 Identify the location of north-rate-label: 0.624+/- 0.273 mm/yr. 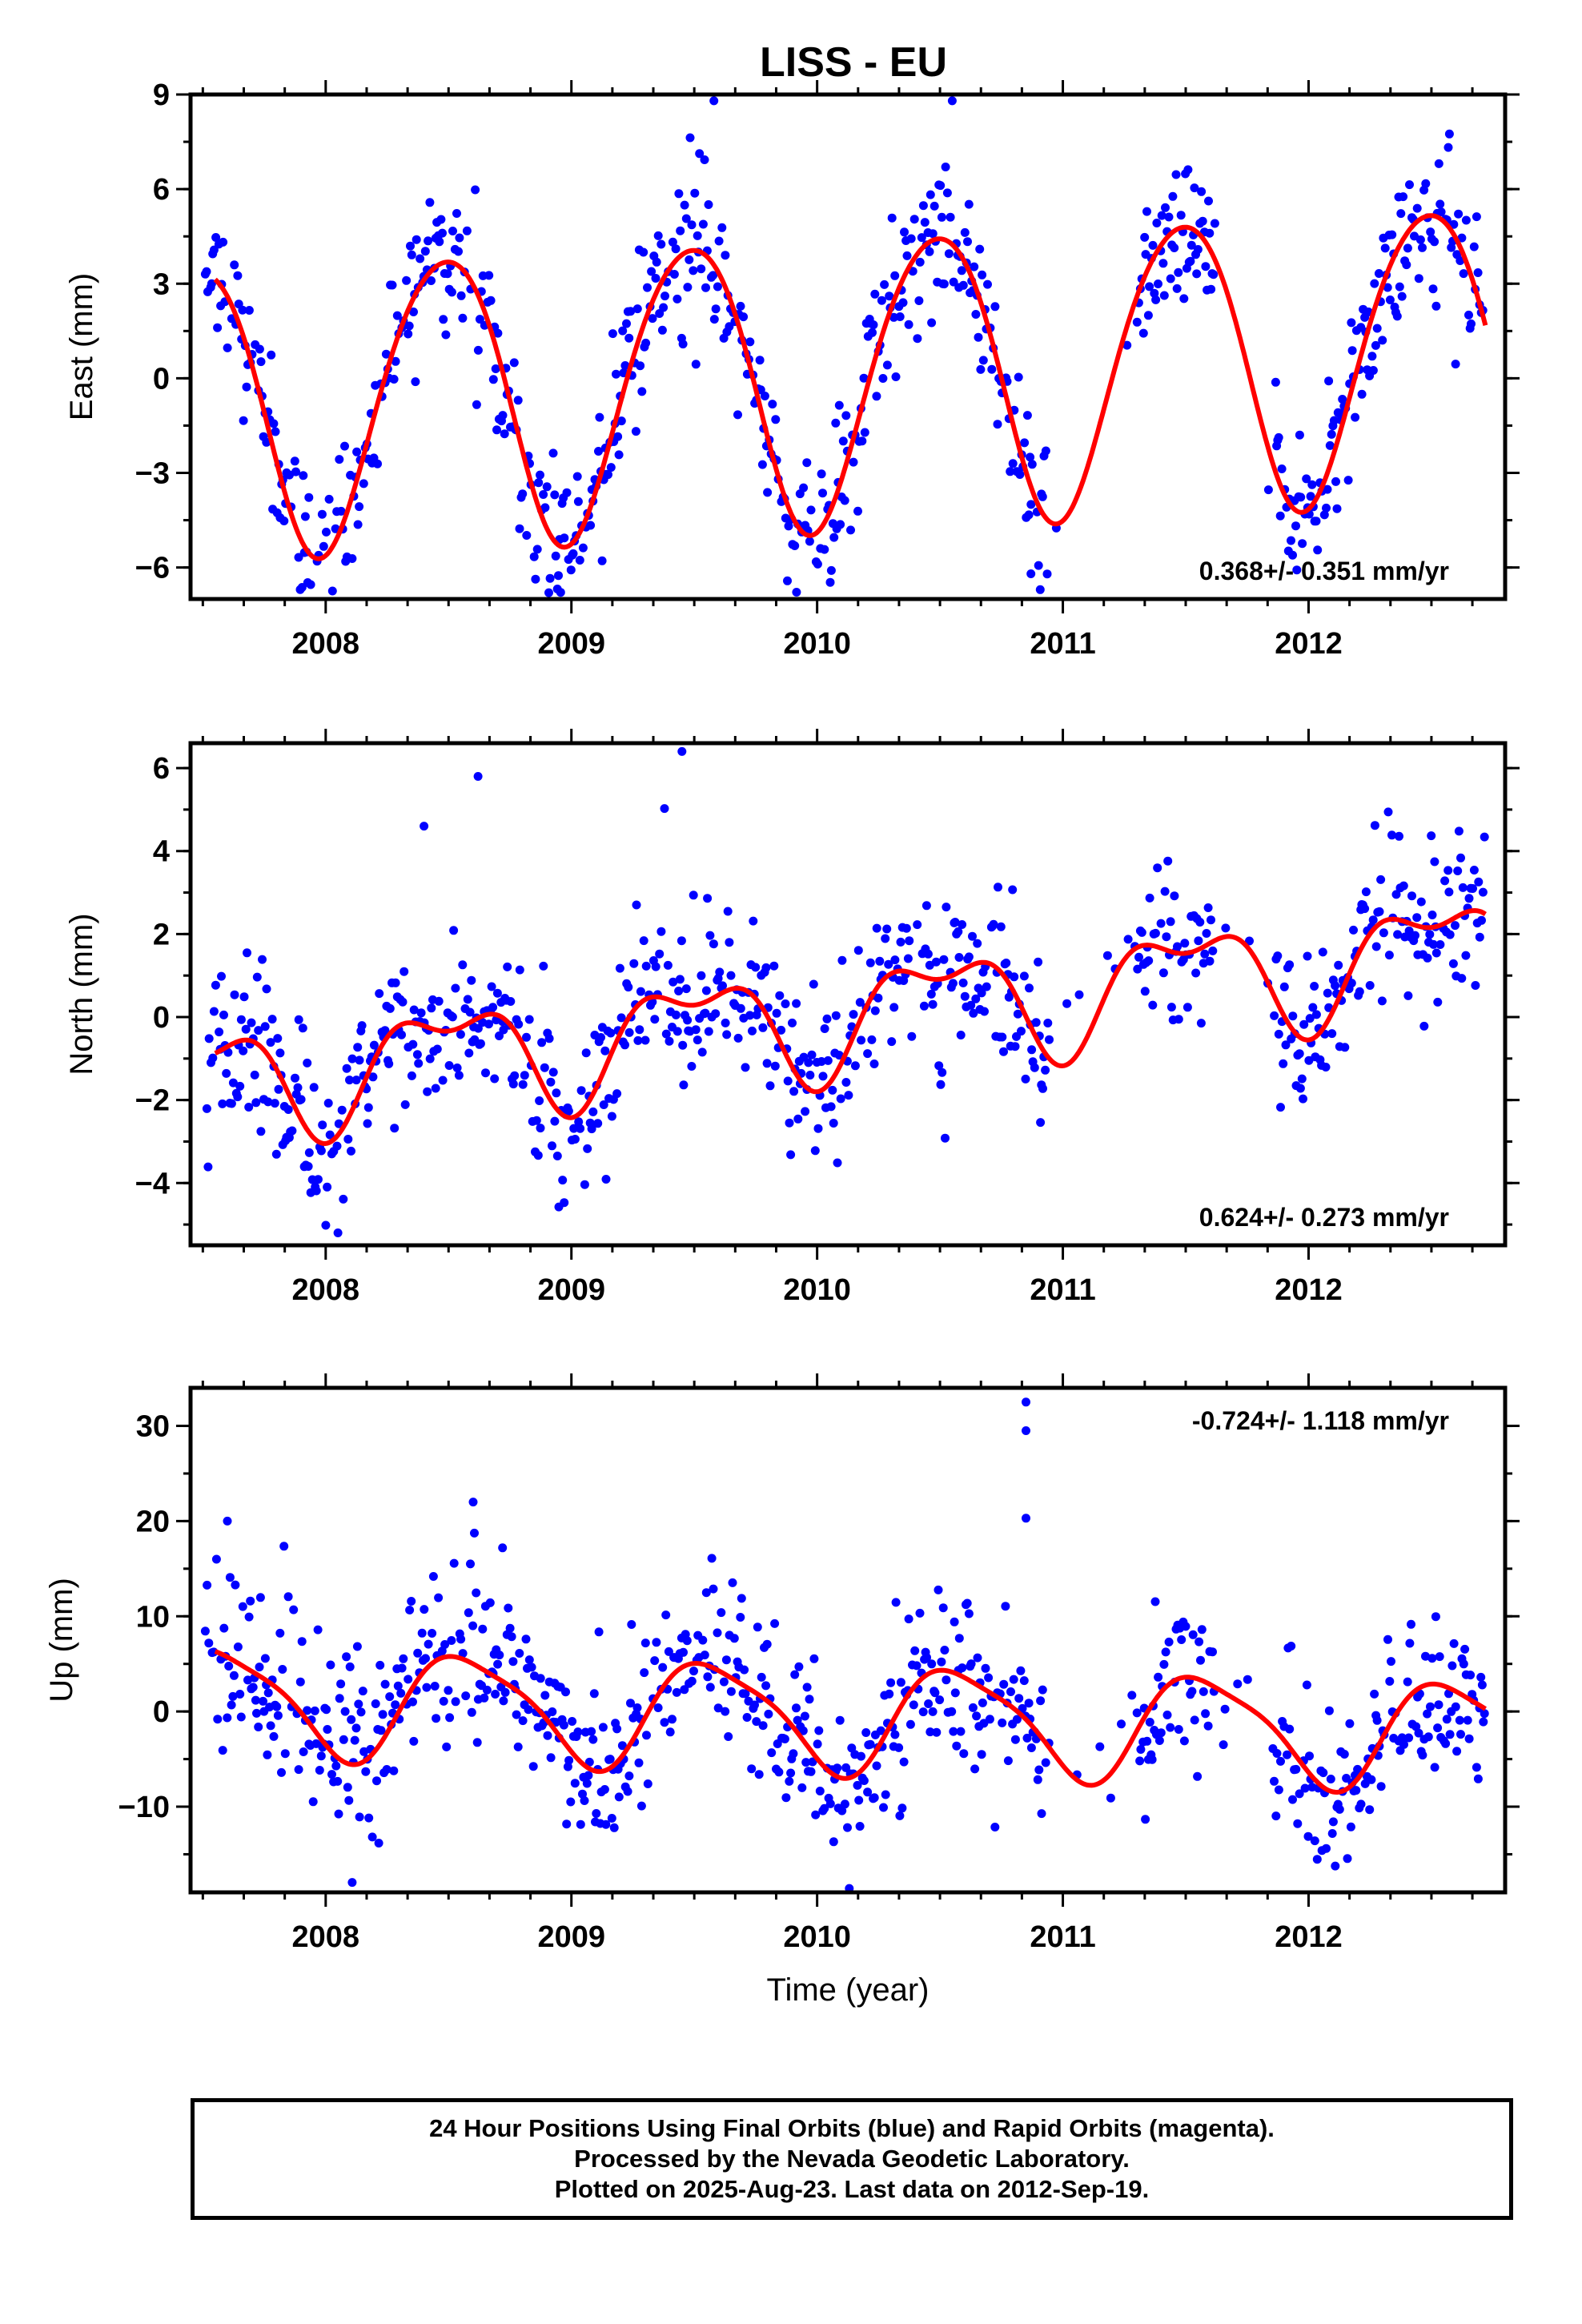
(1324, 1217).